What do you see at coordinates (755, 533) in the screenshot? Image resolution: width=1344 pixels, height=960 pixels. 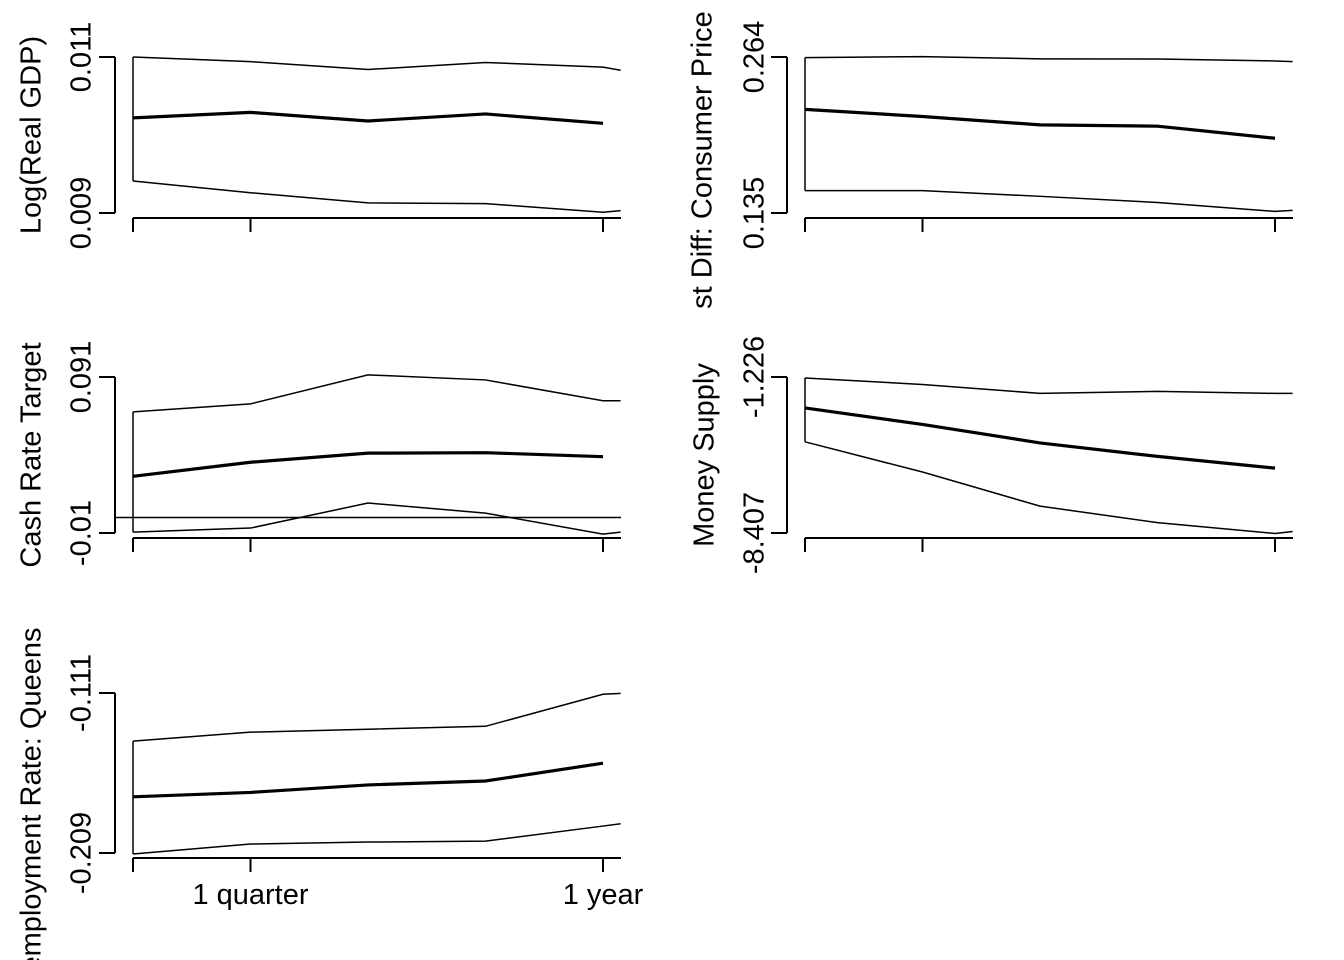 I see `y-tick-label: -8.407` at bounding box center [755, 533].